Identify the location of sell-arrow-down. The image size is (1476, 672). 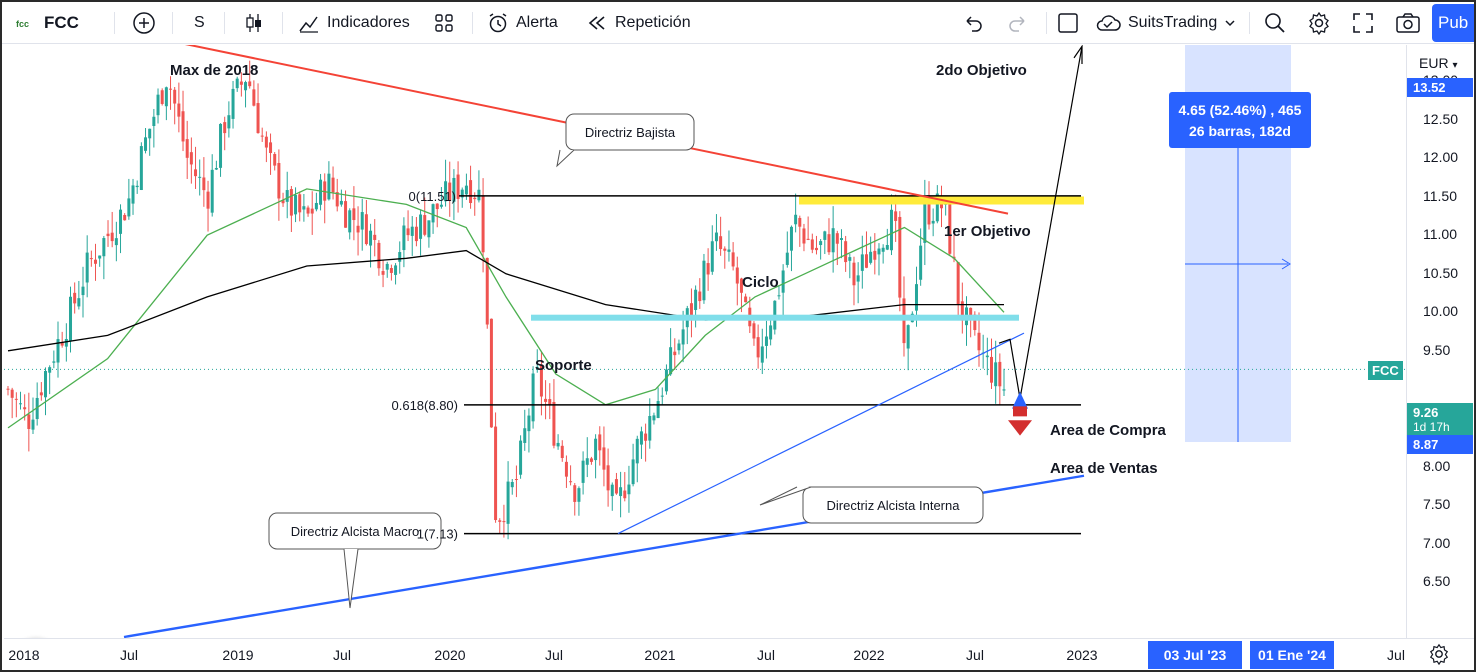
(1020, 428).